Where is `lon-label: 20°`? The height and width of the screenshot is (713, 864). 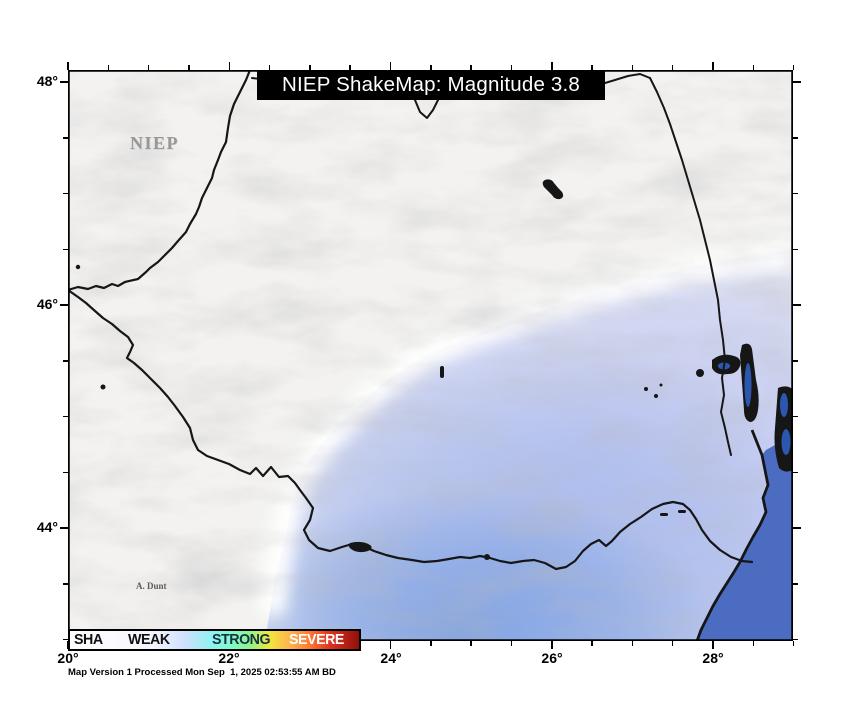
lon-label: 20° is located at coordinates (68, 658).